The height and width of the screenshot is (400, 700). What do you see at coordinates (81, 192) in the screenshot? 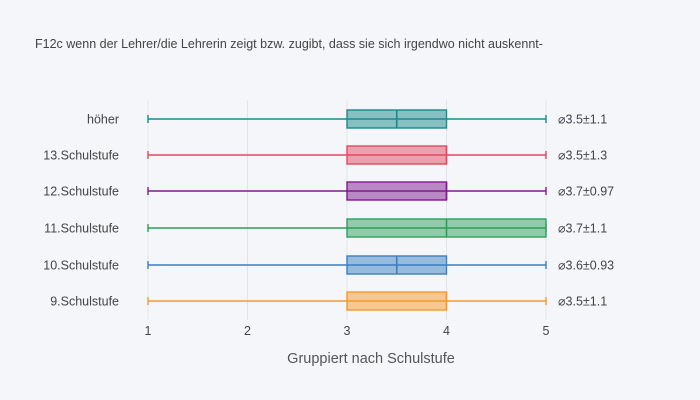
I see `y-label-12.Schulstufe: 12.Schulstufe` at bounding box center [81, 192].